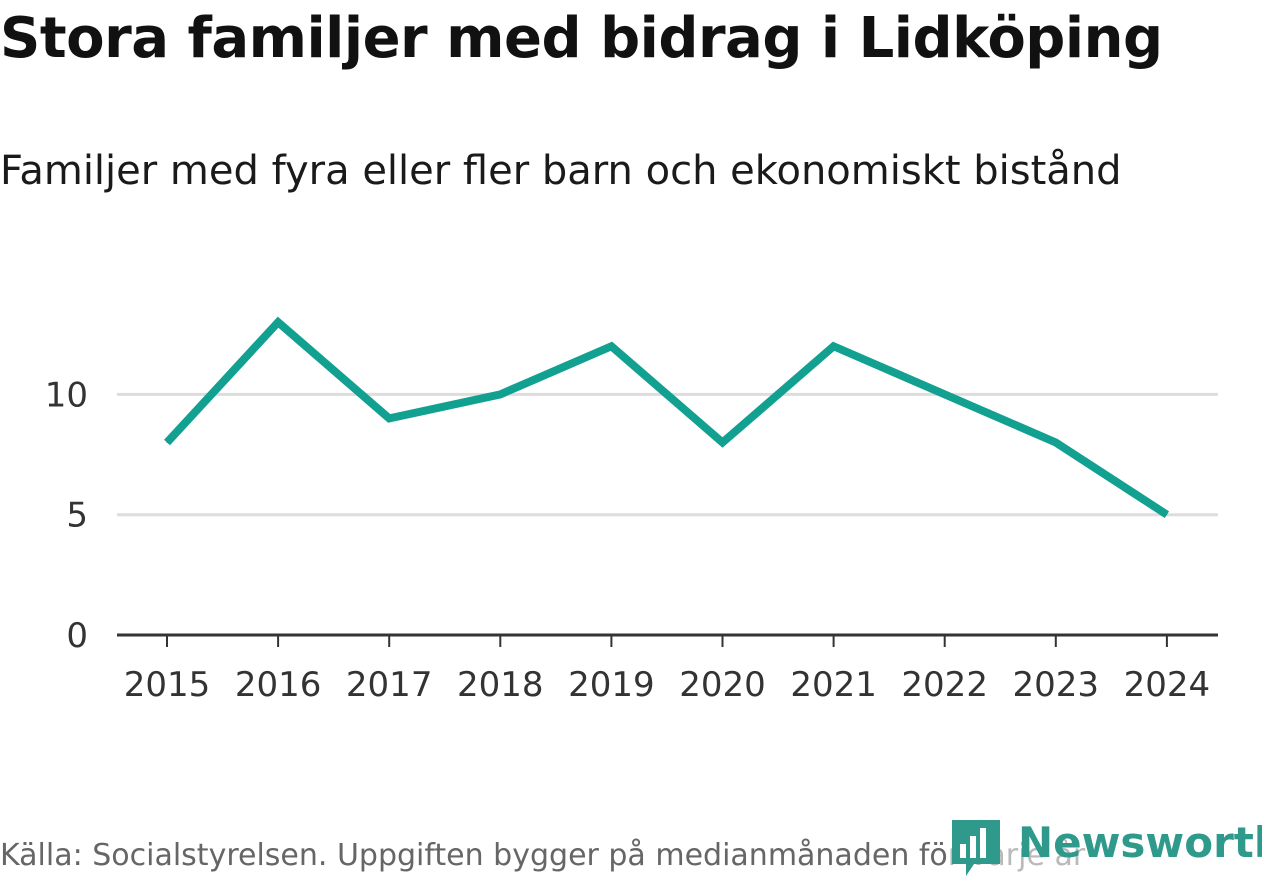 The image size is (1262, 879). I want to click on grid-layer, so click(667, 454).